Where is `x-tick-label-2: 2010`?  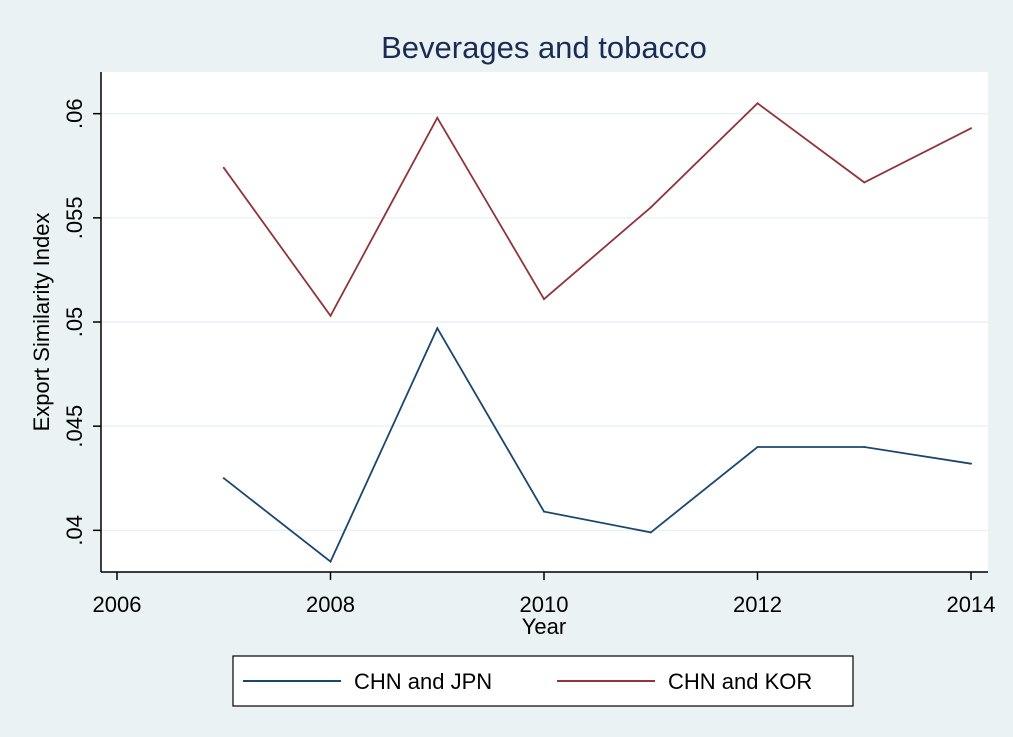 x-tick-label-2: 2010 is located at coordinates (544, 604).